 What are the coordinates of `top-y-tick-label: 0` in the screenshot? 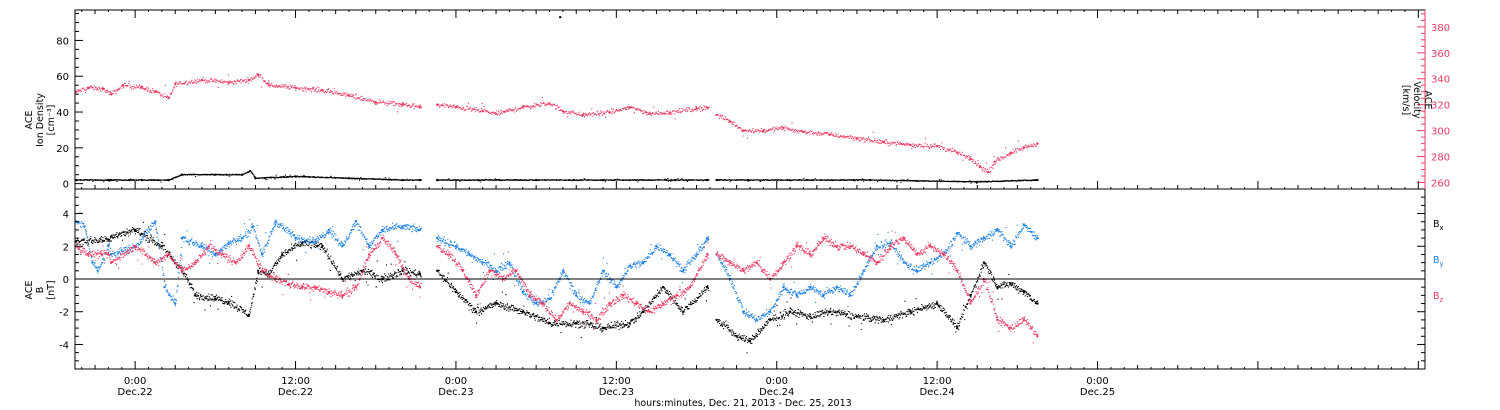 It's located at (66, 185).